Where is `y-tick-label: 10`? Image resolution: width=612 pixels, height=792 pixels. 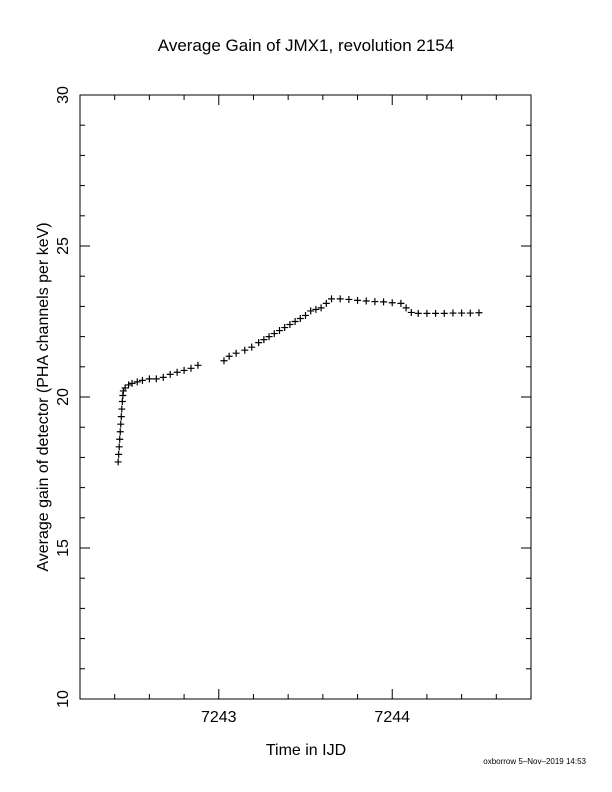
y-tick-label: 10 is located at coordinates (63, 699).